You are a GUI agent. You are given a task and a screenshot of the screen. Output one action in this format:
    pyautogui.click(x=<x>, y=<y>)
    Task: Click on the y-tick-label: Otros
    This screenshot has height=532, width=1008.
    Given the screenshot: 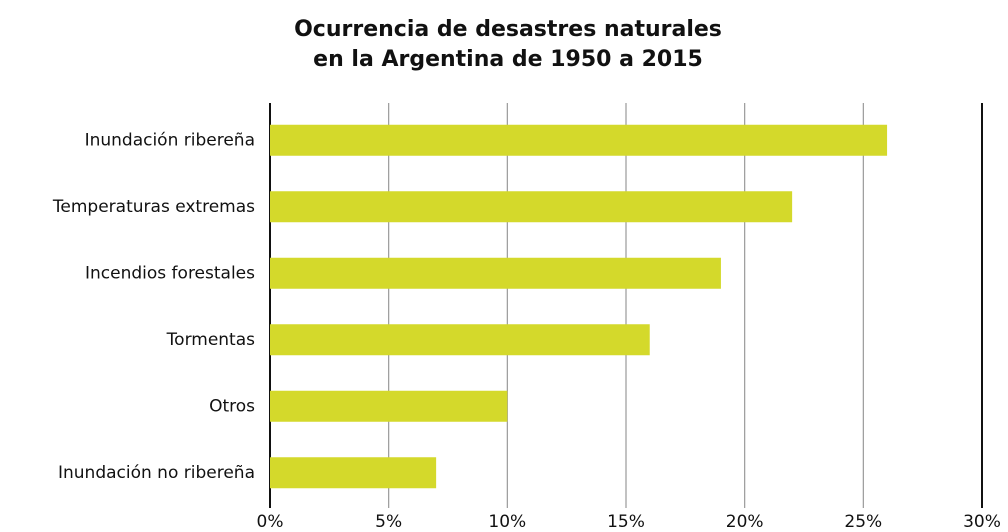 What is the action you would take?
    pyautogui.click(x=232, y=406)
    